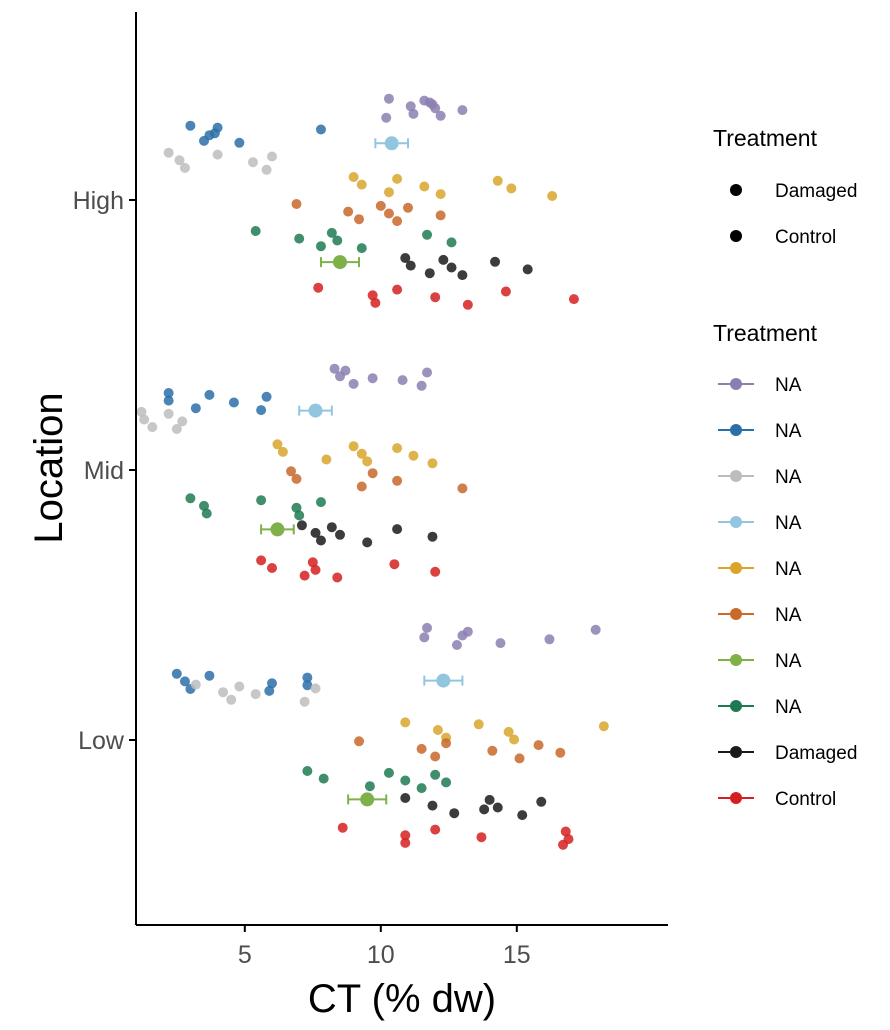 The height and width of the screenshot is (1030, 890). I want to click on legend-title: Treatment, so click(765, 138).